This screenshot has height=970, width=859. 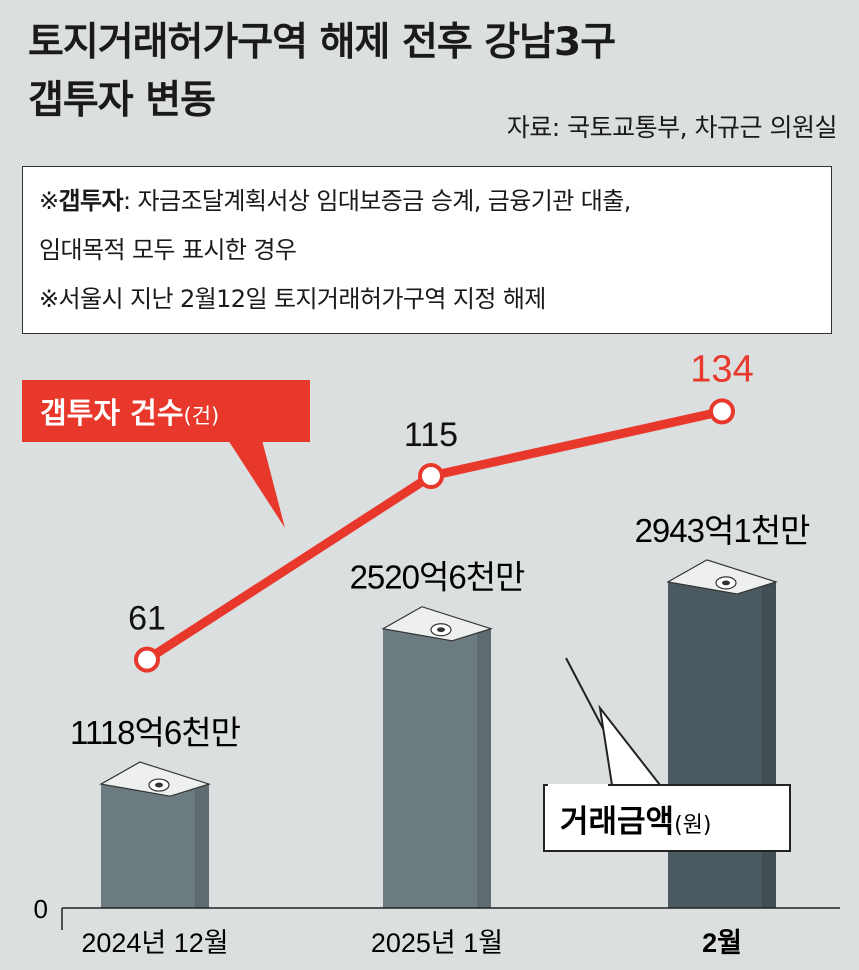 I want to click on bar-1-shade, so click(x=484, y=768).